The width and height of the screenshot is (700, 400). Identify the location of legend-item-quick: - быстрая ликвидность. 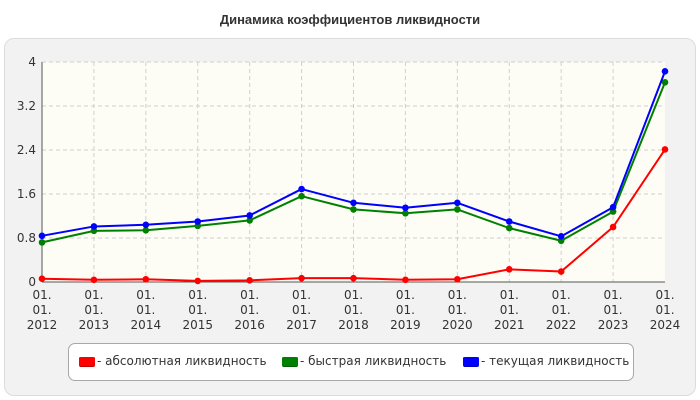
(364, 361).